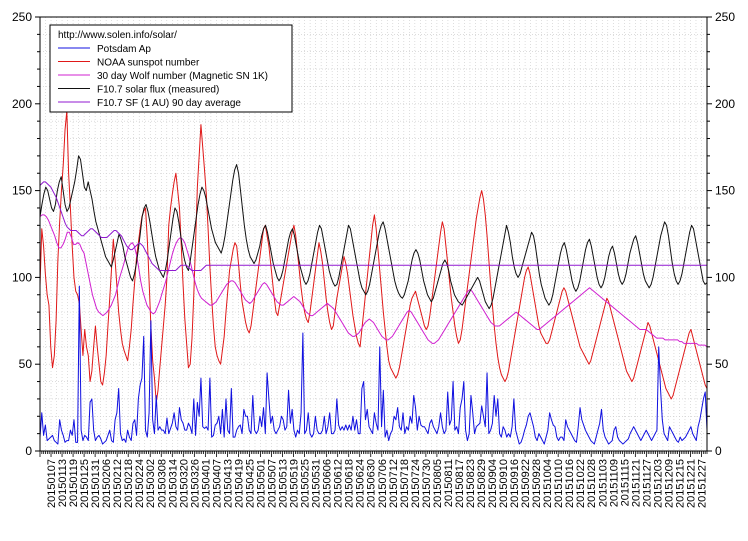 Image resolution: width=748 pixels, height=541 pixels. What do you see at coordinates (570, 483) in the screenshot?
I see `x-tick-label: 20151016` at bounding box center [570, 483].